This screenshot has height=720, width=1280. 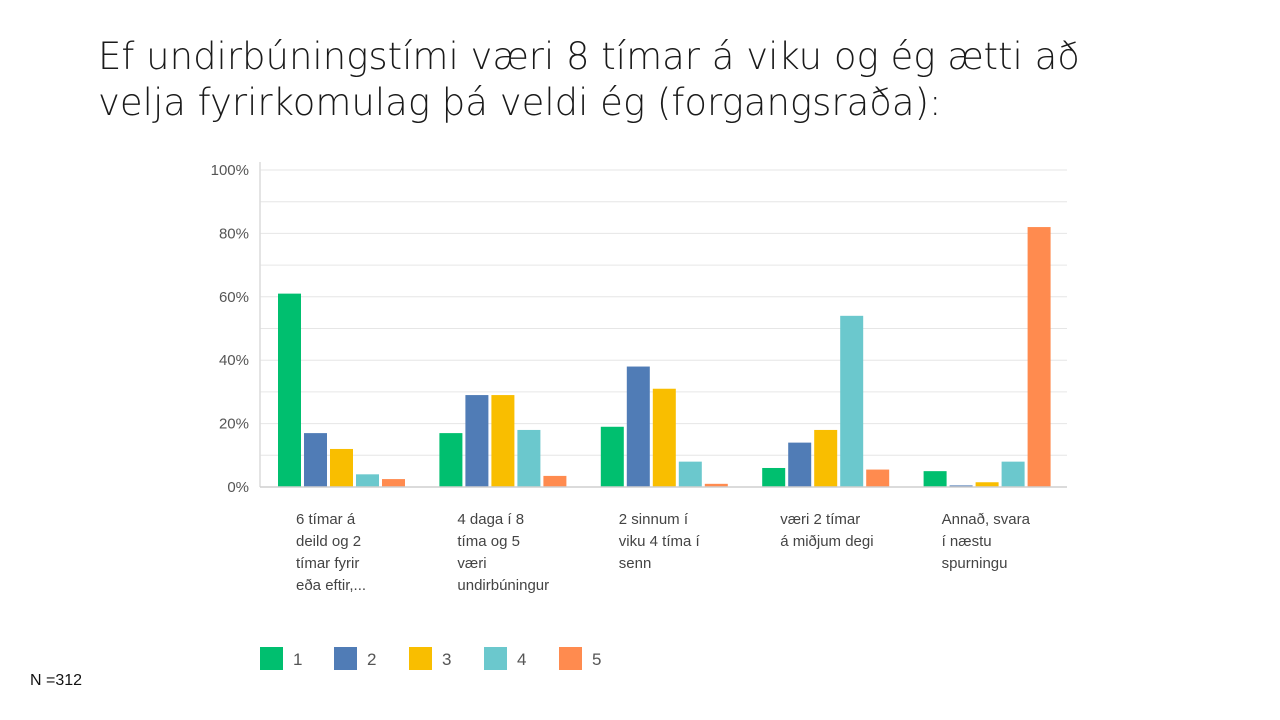 I want to click on x-category-label: 4 daga í 8 tíma og 5 væri undirbúningur, so click(x=503, y=552).